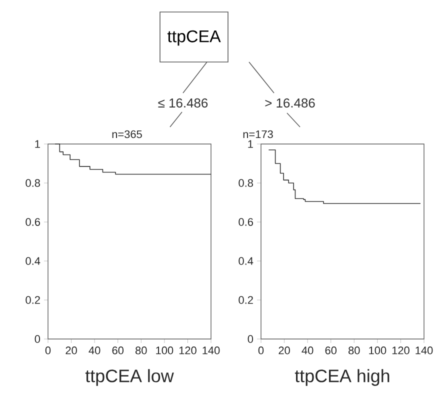 The image size is (435, 402). I want to click on x-axis-title: ttpCEA high, so click(342, 377).